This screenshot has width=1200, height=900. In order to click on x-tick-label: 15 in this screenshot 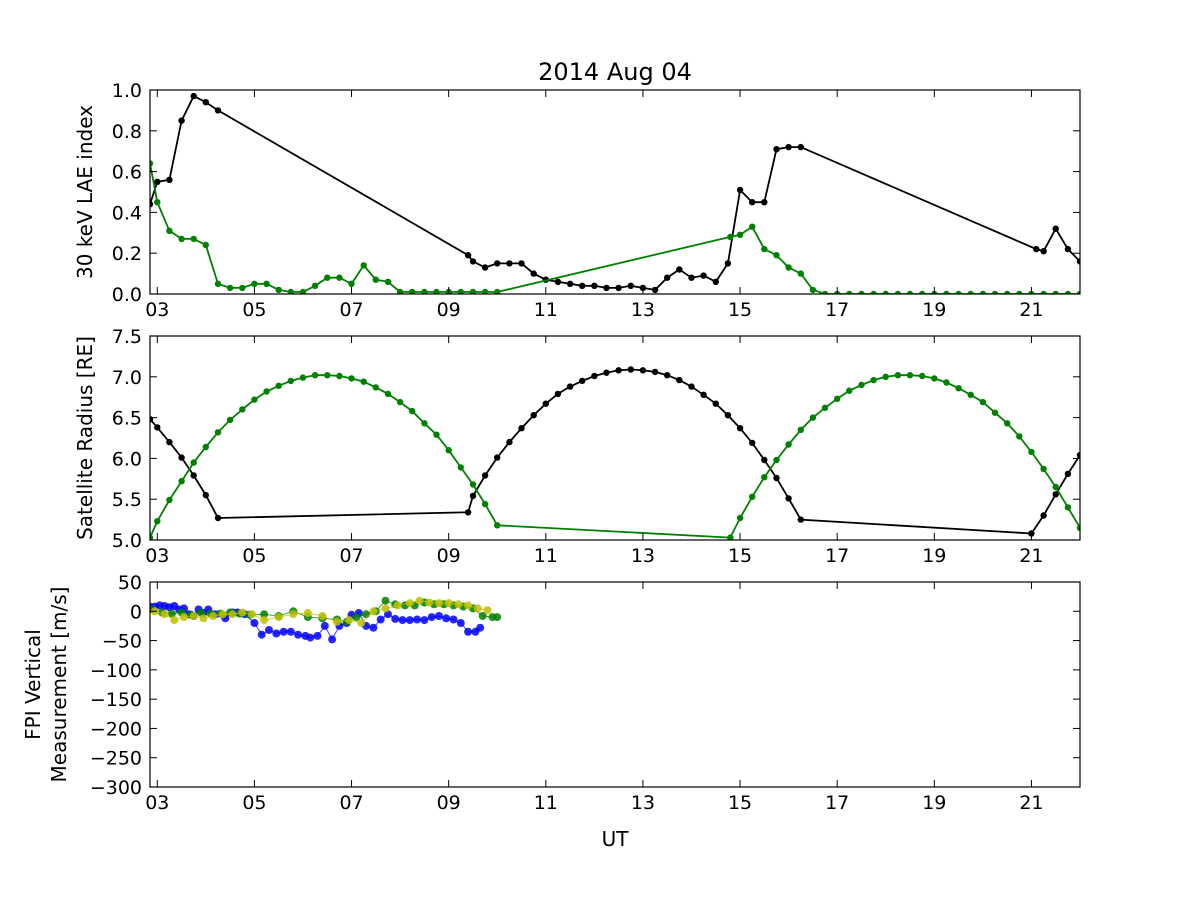, I will do `click(740, 803)`.